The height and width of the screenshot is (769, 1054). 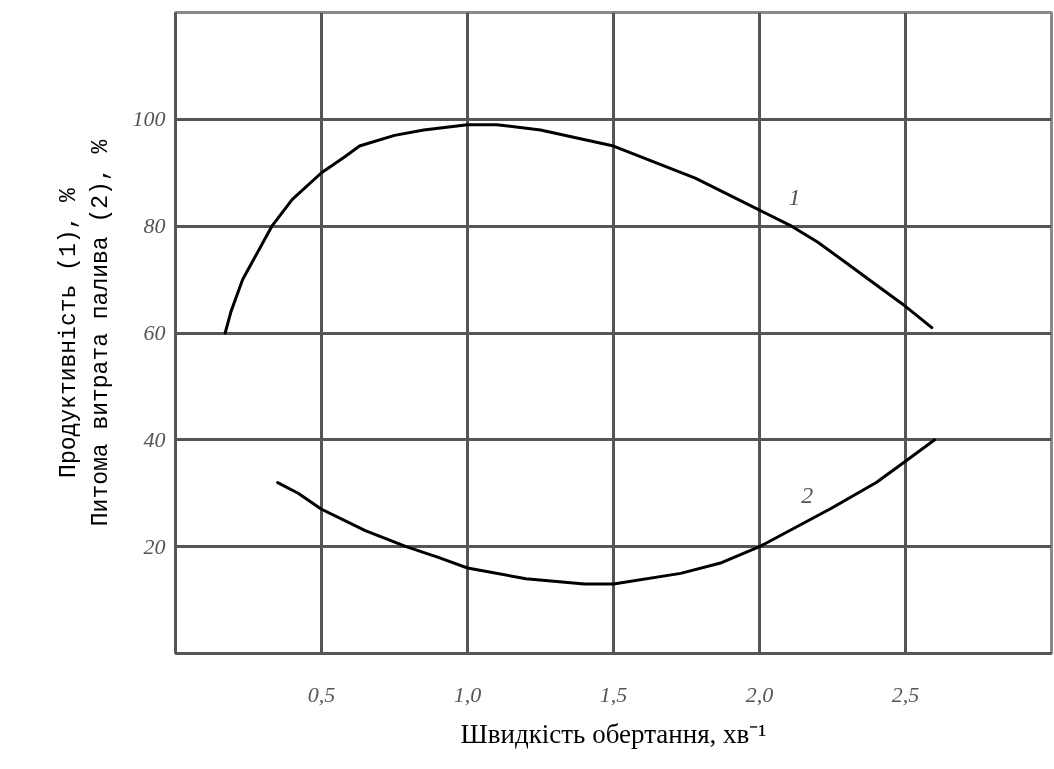 What do you see at coordinates (154, 439) in the screenshot?
I see `y-tick-label: 40` at bounding box center [154, 439].